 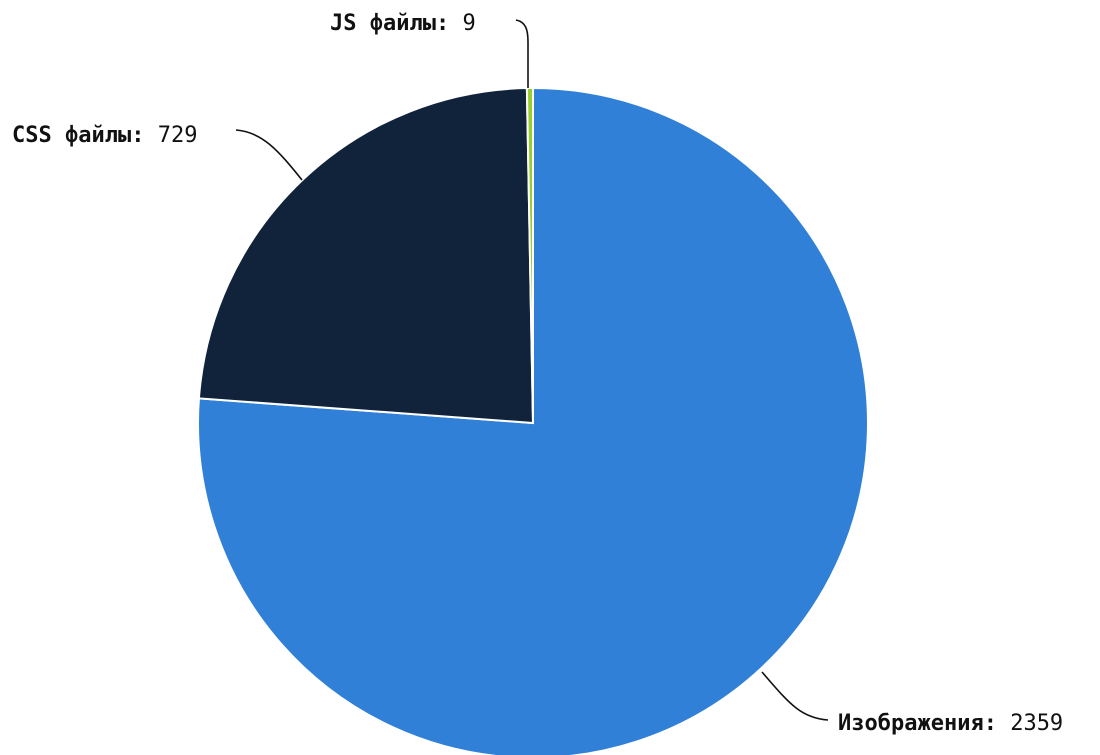 I want to click on slice-label-1: CSS файлы: 729, so click(x=104, y=135).